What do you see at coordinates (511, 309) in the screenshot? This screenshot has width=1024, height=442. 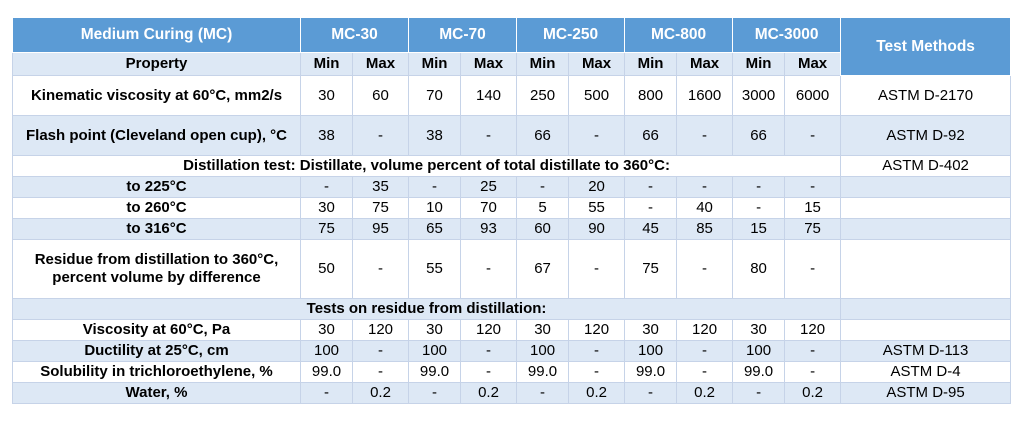 I see `row-tests-on-residue: Tests on residue from distillation:` at bounding box center [511, 309].